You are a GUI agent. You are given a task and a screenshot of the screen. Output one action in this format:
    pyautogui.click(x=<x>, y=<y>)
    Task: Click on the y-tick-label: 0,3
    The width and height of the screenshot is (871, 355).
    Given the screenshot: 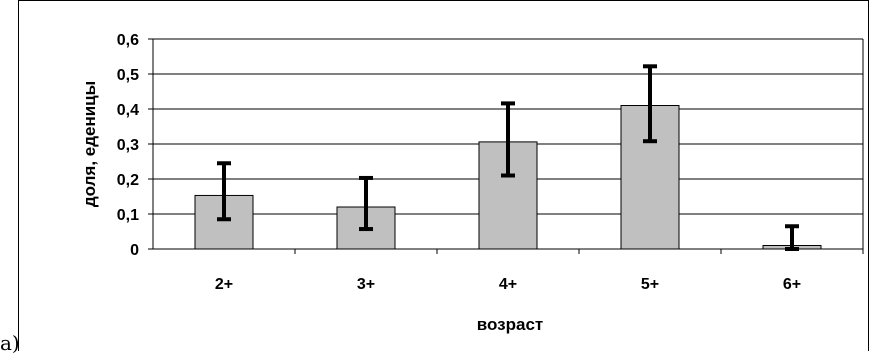 What is the action you would take?
    pyautogui.click(x=128, y=145)
    